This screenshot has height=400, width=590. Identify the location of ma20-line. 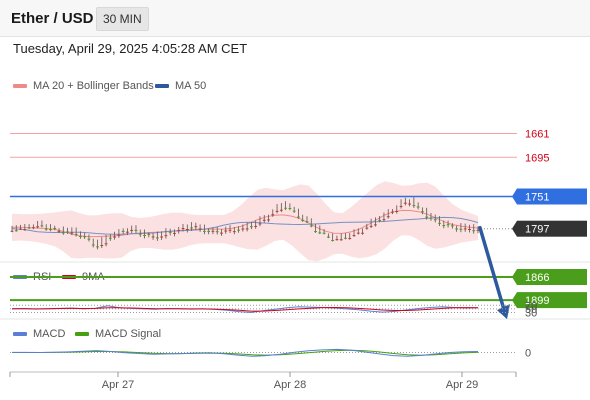
(245, 223).